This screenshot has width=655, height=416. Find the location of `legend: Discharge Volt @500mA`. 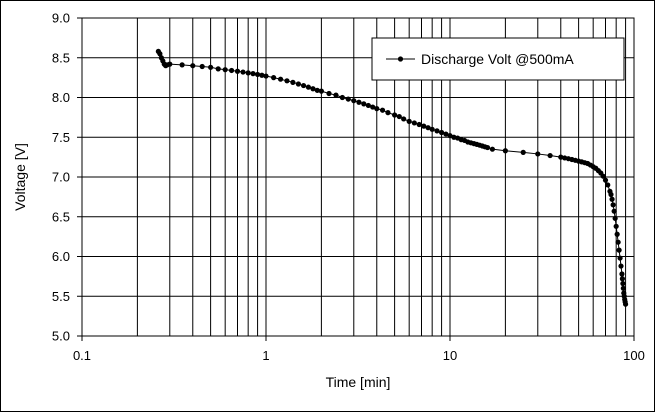

legend: Discharge Volt @500mA is located at coordinates (498, 59).